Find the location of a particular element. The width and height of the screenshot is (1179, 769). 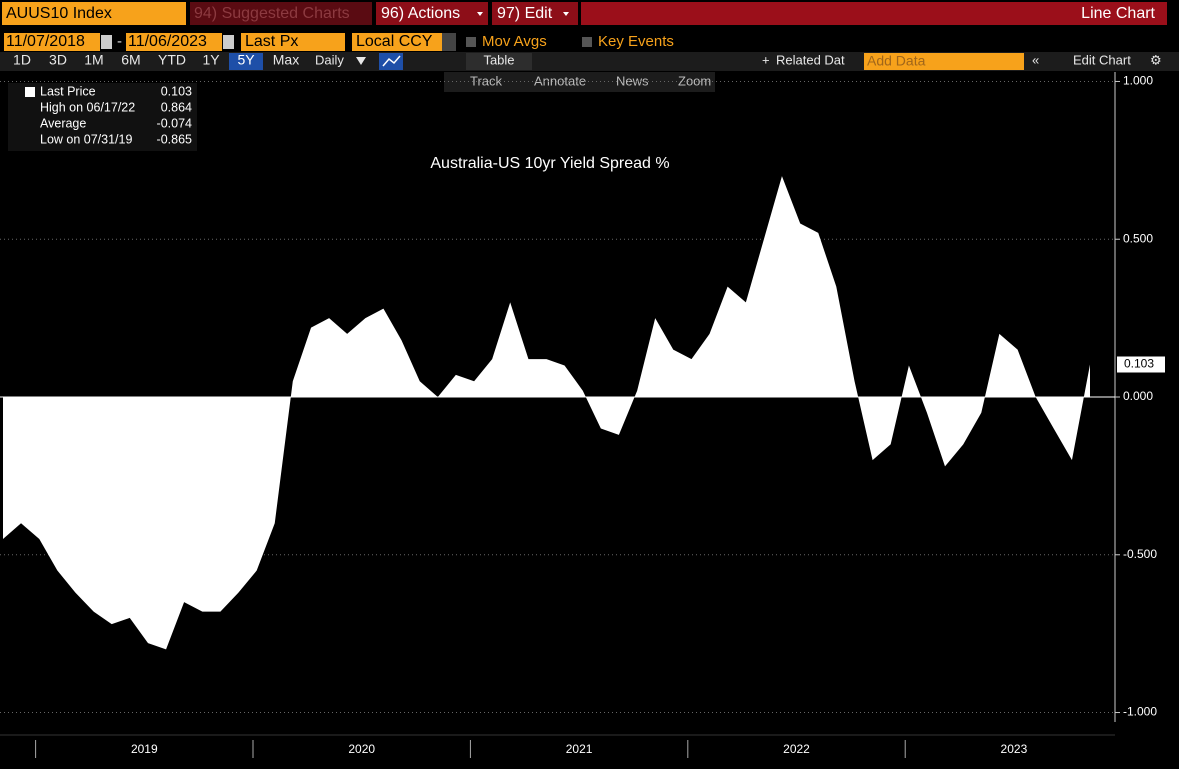

last-value-label: 0.103 is located at coordinates (1139, 364).